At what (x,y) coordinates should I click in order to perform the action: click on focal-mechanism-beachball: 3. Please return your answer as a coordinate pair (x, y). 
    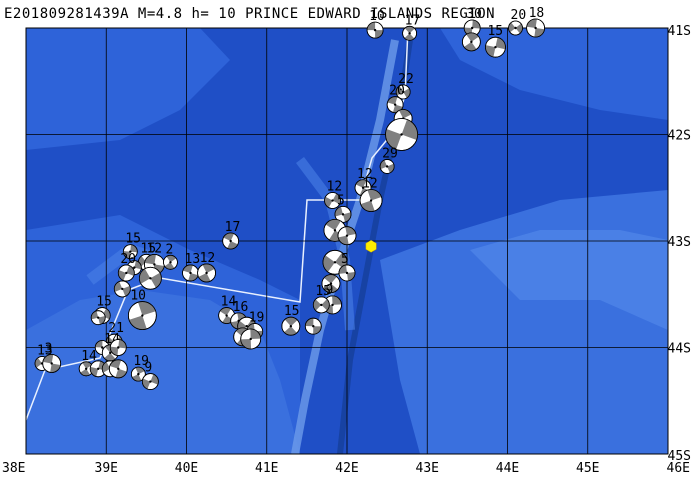
    Looking at the image, I should click on (52, 357).